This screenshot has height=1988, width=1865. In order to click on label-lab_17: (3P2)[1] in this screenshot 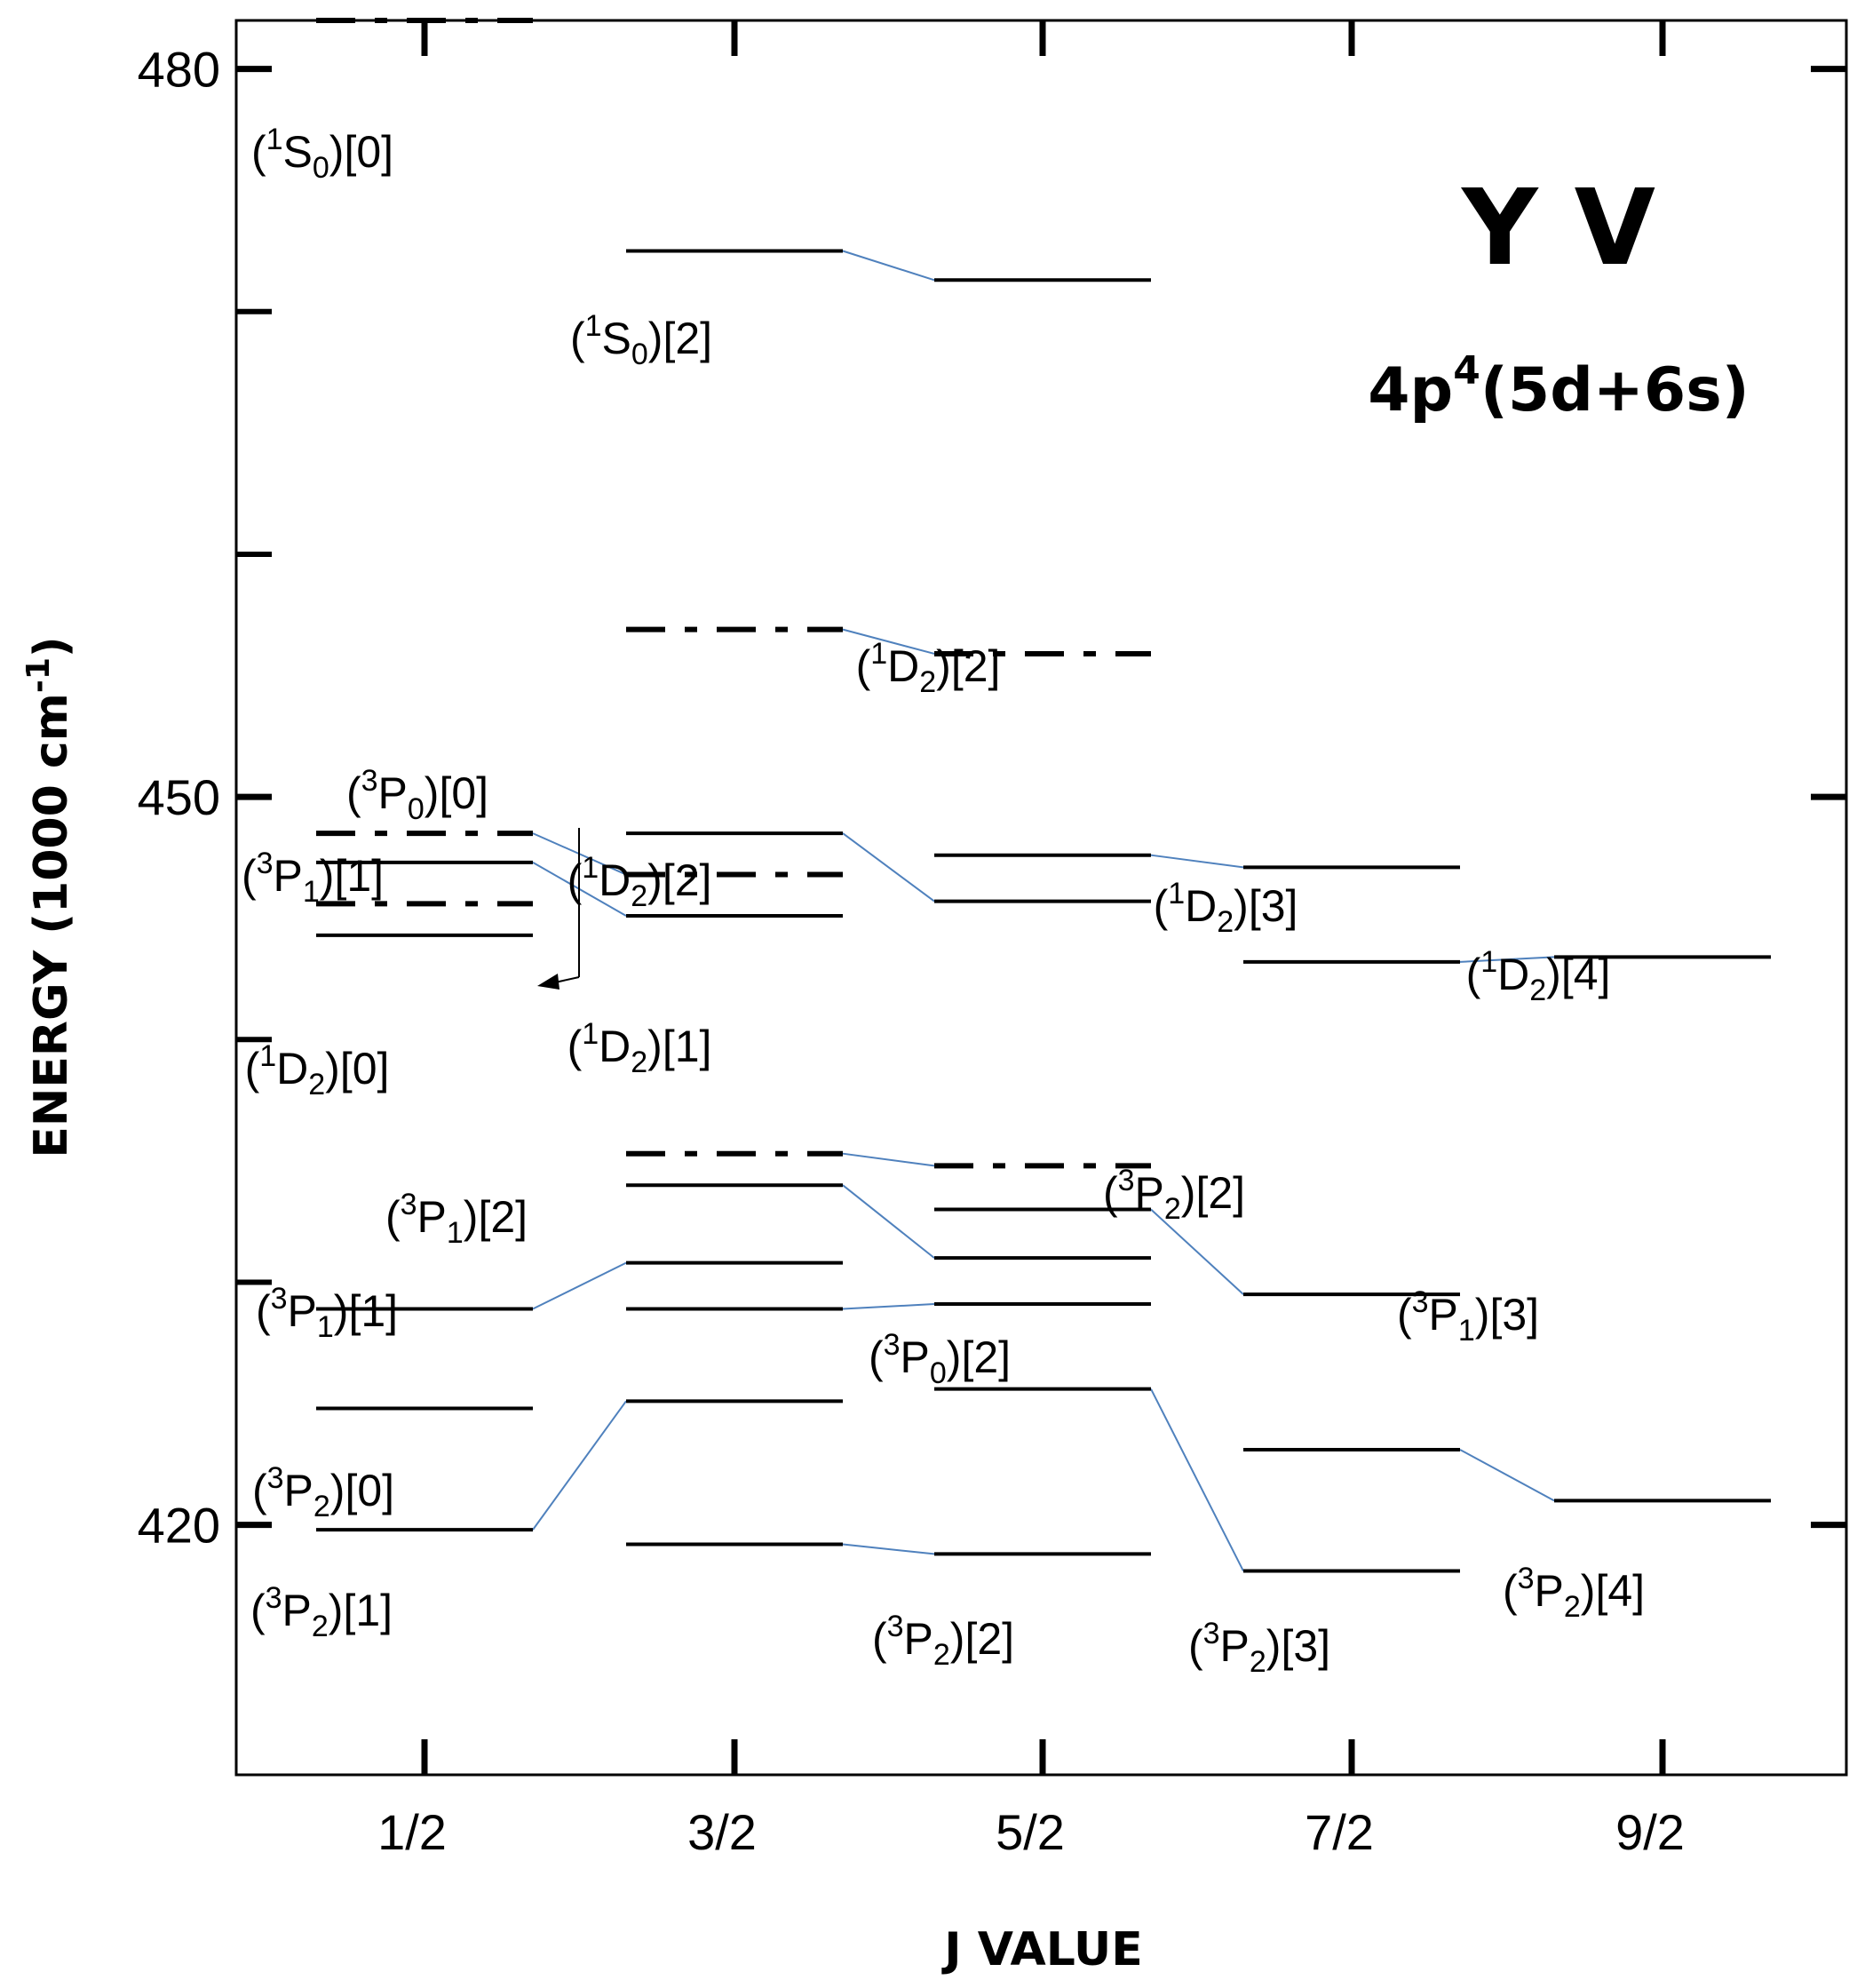, I will do `click(321, 1612)`.